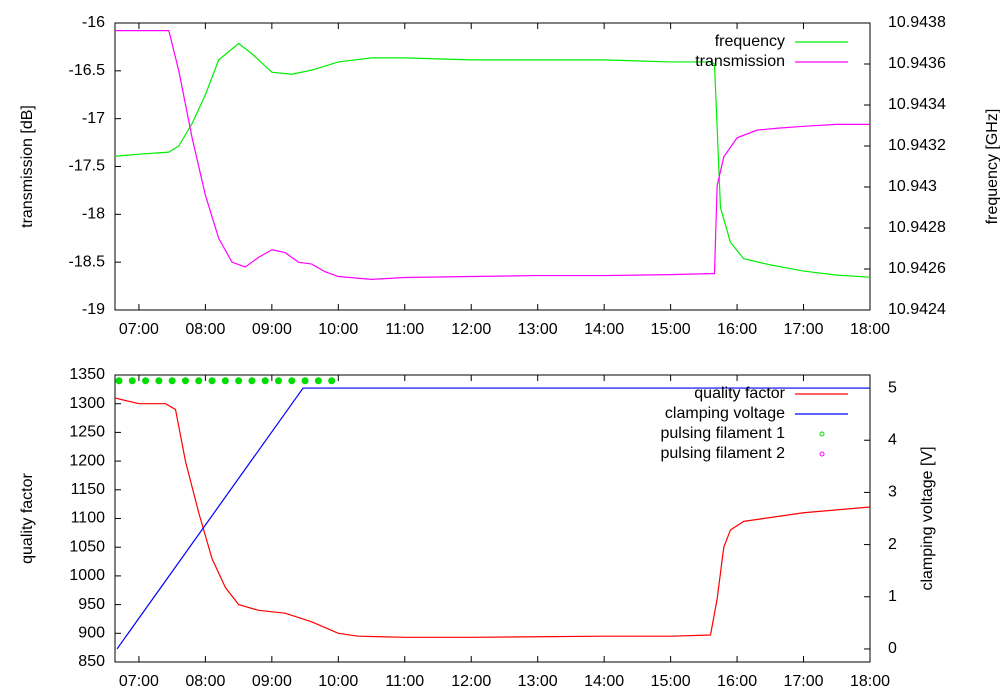  Describe the element at coordinates (93, 22) in the screenshot. I see `y-tick-label: -16` at that location.